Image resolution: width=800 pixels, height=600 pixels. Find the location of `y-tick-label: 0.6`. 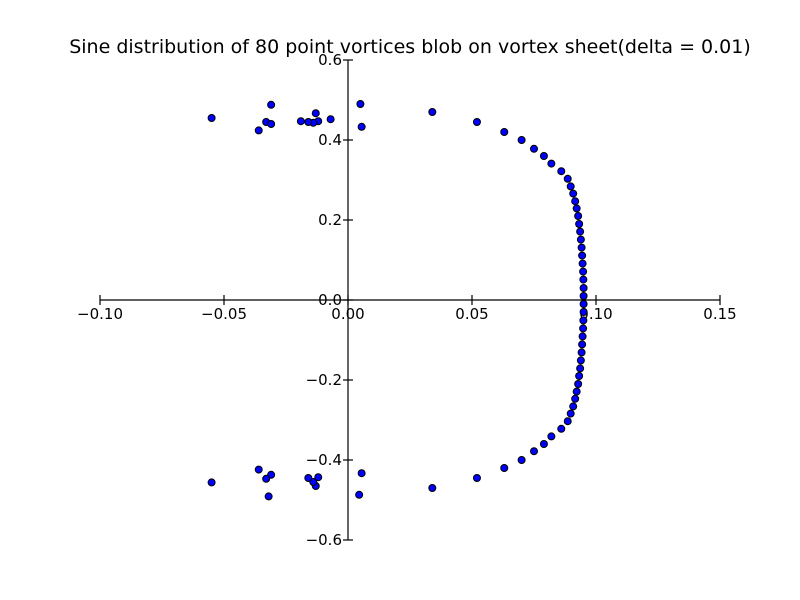

y-tick-label: 0.6 is located at coordinates (330, 60).